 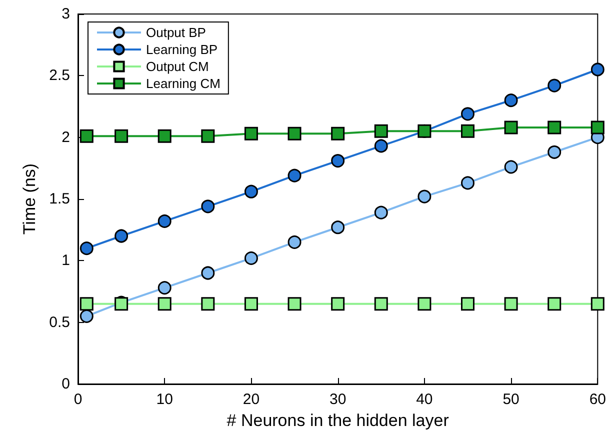 I want to click on y-tick-label: 1, so click(x=66, y=261).